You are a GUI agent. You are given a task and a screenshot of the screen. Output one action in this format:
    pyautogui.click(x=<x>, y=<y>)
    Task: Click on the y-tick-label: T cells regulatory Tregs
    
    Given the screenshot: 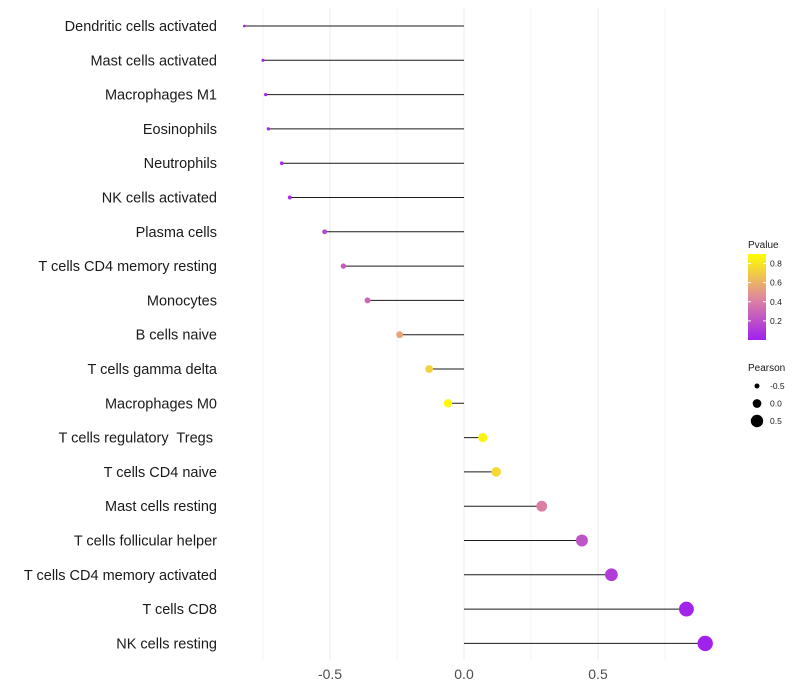 What is the action you would take?
    pyautogui.click(x=138, y=439)
    